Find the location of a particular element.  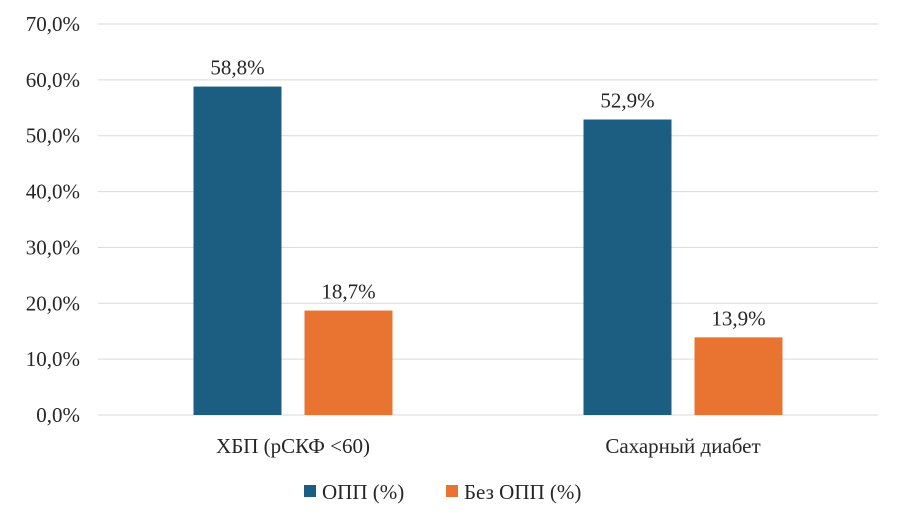

y-tick-label: 40,0% is located at coordinates (53, 192).